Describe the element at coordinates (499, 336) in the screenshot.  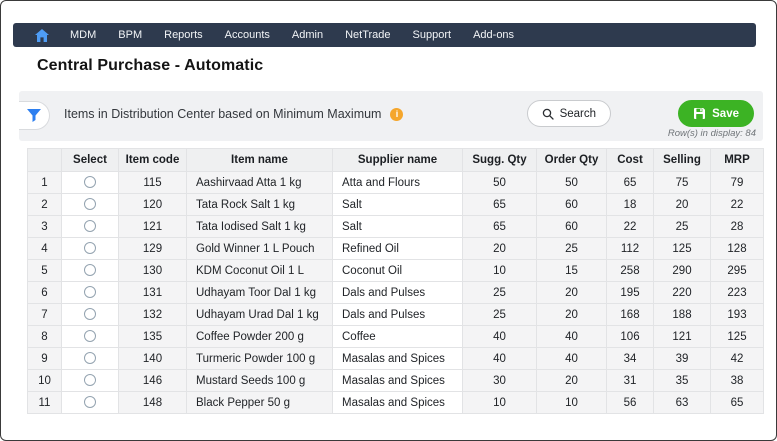
I see `sugg-qty-cell: 40` at that location.